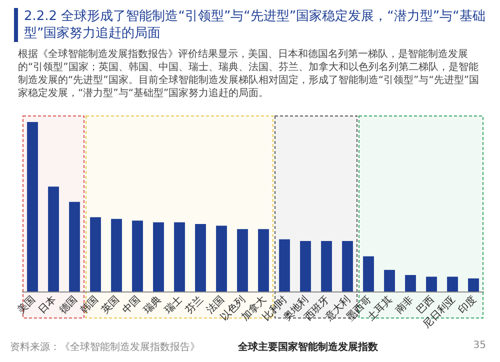 The width and height of the screenshot is (500, 362). Describe the element at coordinates (105, 347) in the screenshot. I see `annotation: 资料来源：《全球智能制造发展指数报告》` at that location.